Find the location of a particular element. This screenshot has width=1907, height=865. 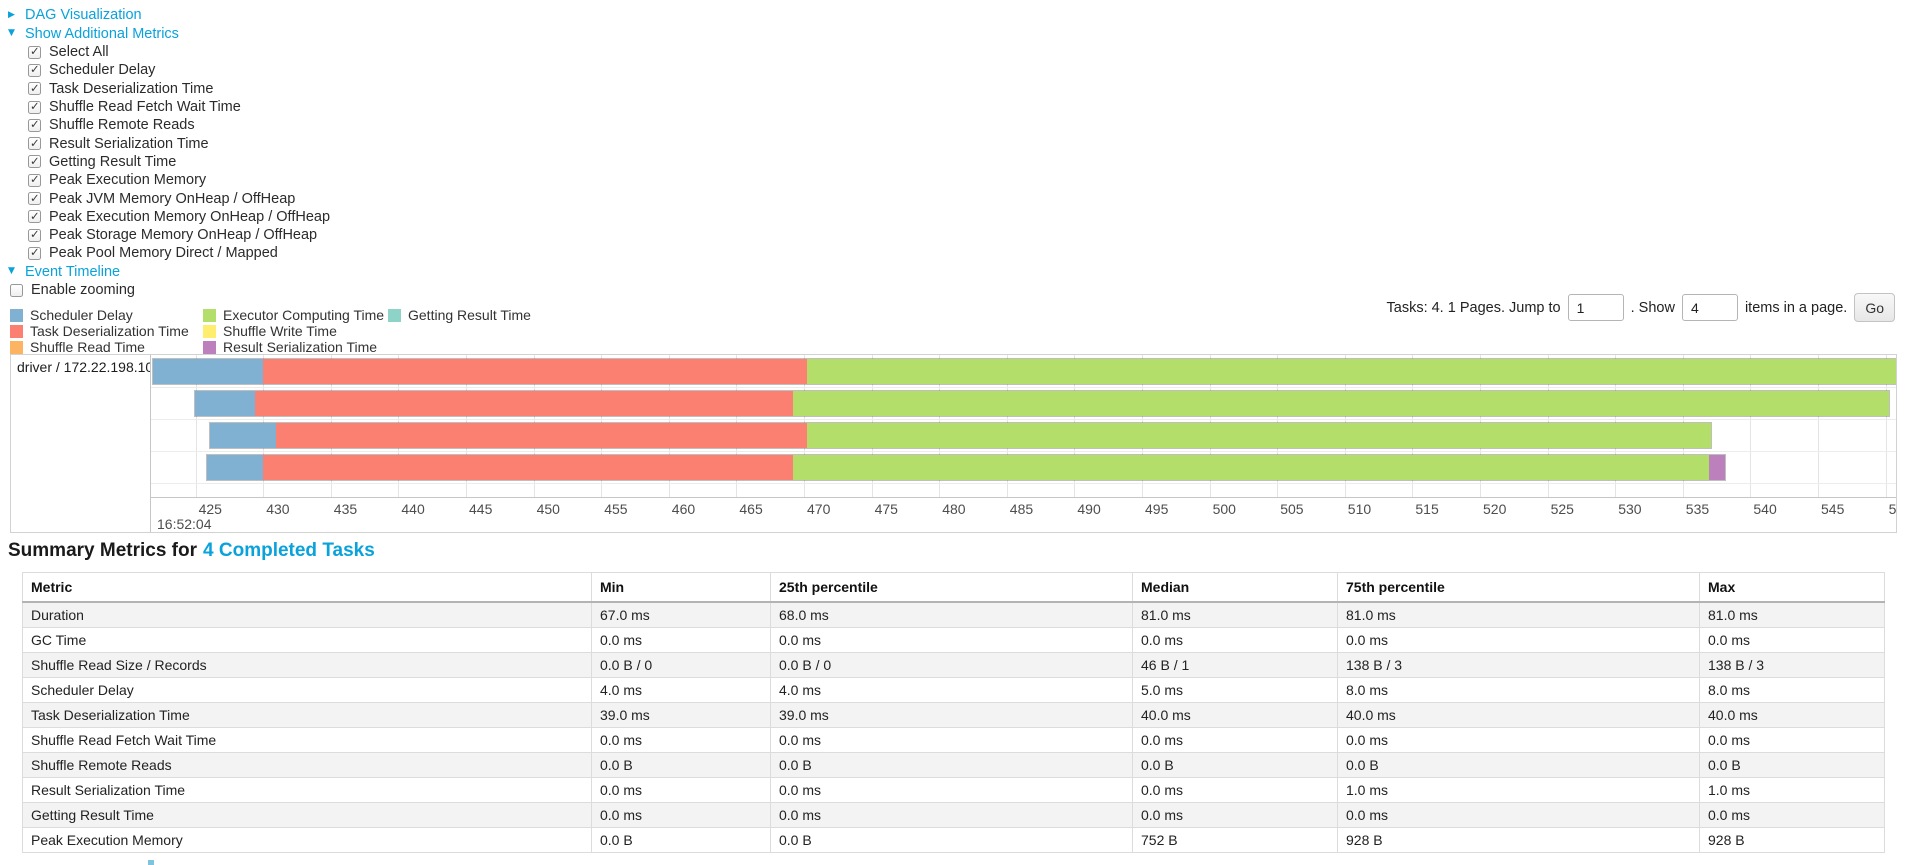

metric-checkbox-row: Shuffle Read Fetch Wait Time is located at coordinates (169, 107).